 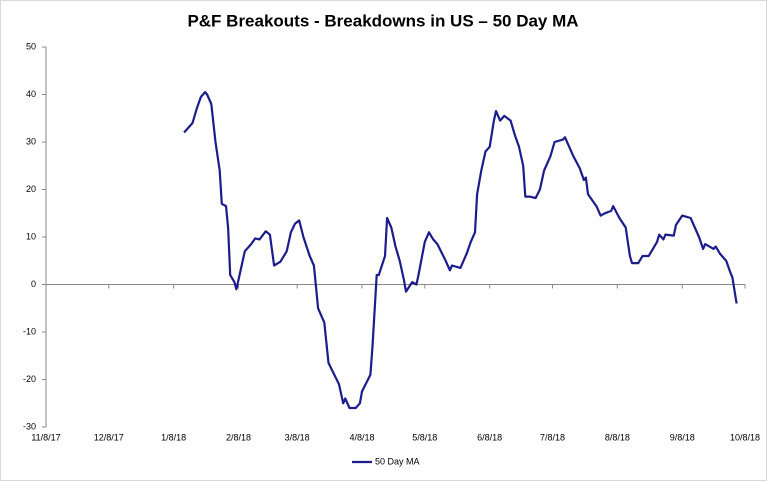 I want to click on legend-label: 50 Day MA, so click(x=397, y=461).